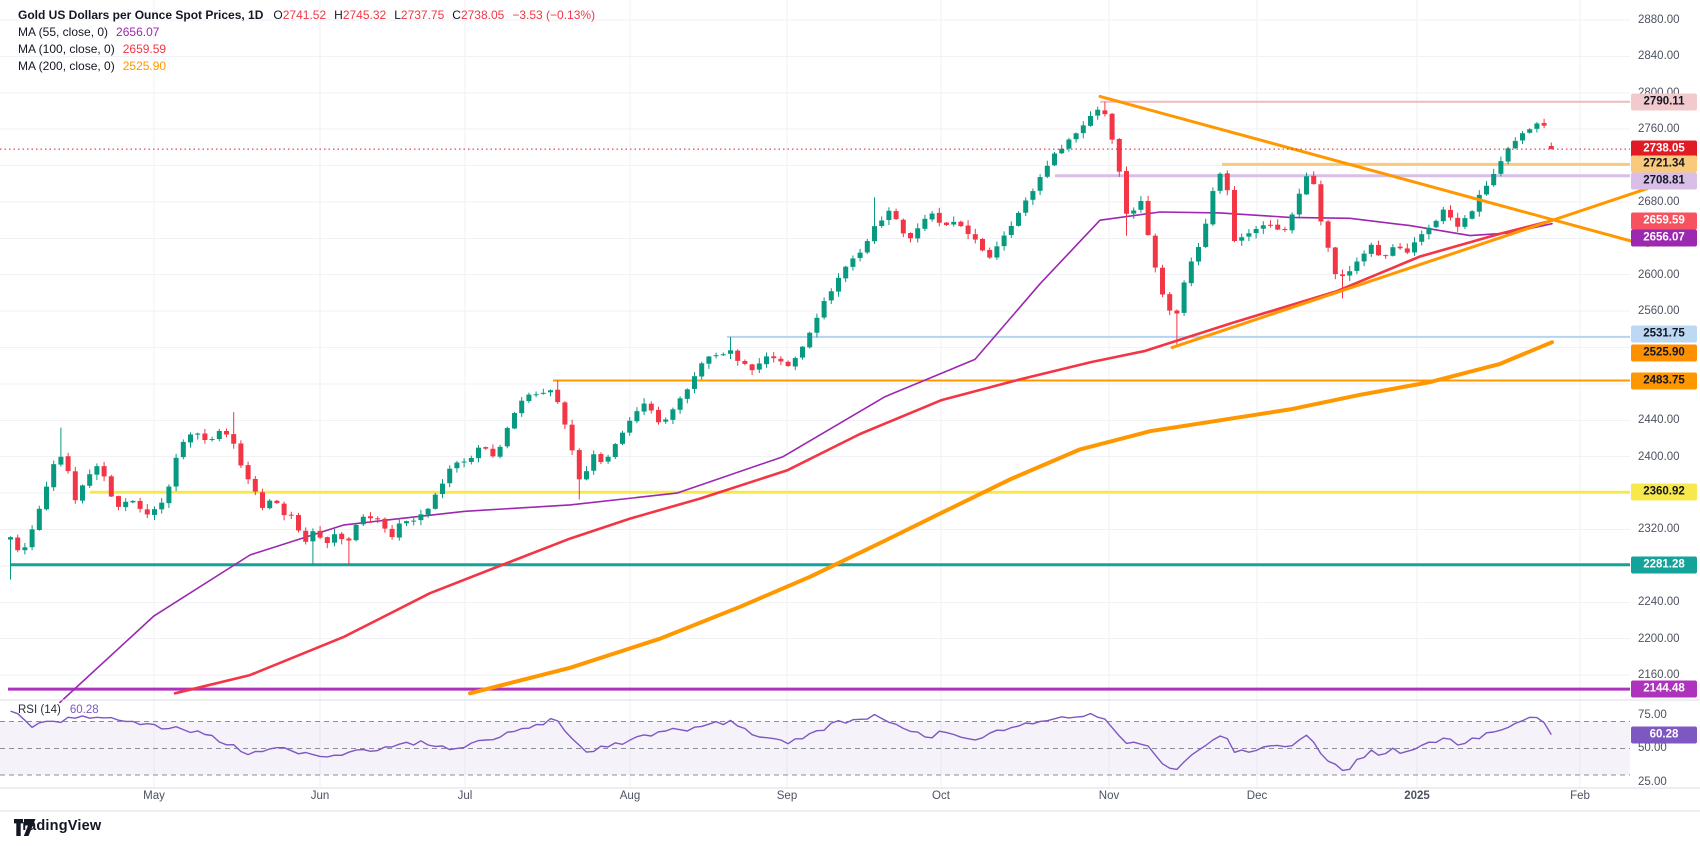 This screenshot has width=1700, height=846. What do you see at coordinates (554, 14) in the screenshot?
I see `price-change: −3.53 (−0.13%)` at bounding box center [554, 14].